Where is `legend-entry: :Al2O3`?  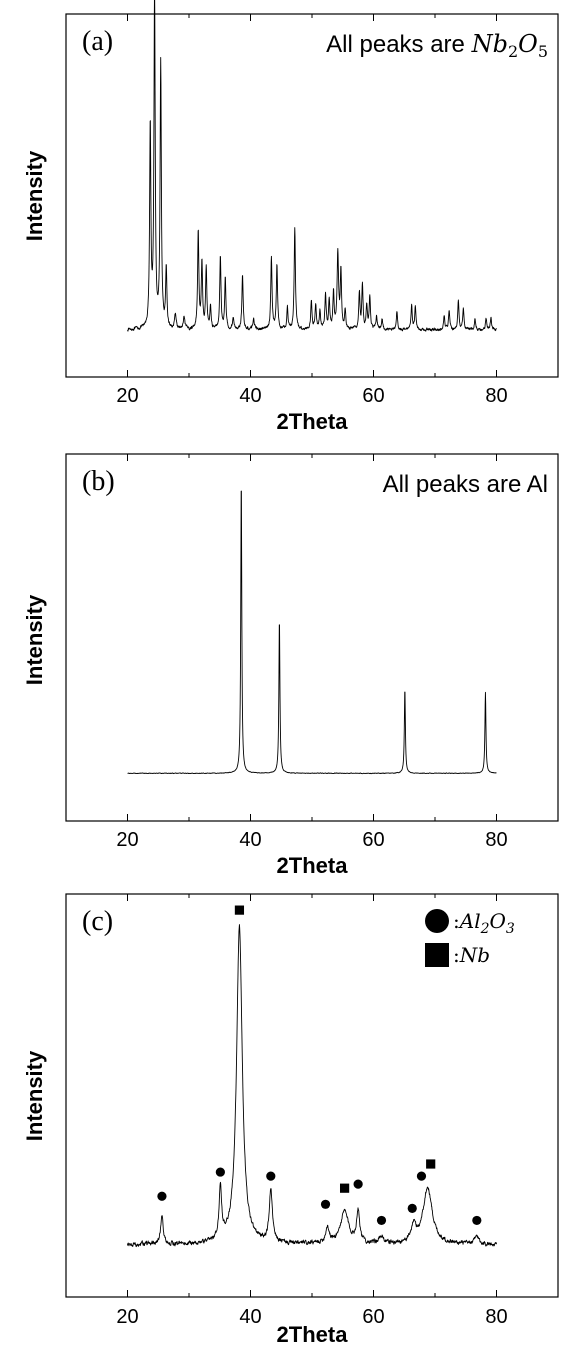
legend-entry: :Al2O3 is located at coordinates (484, 923).